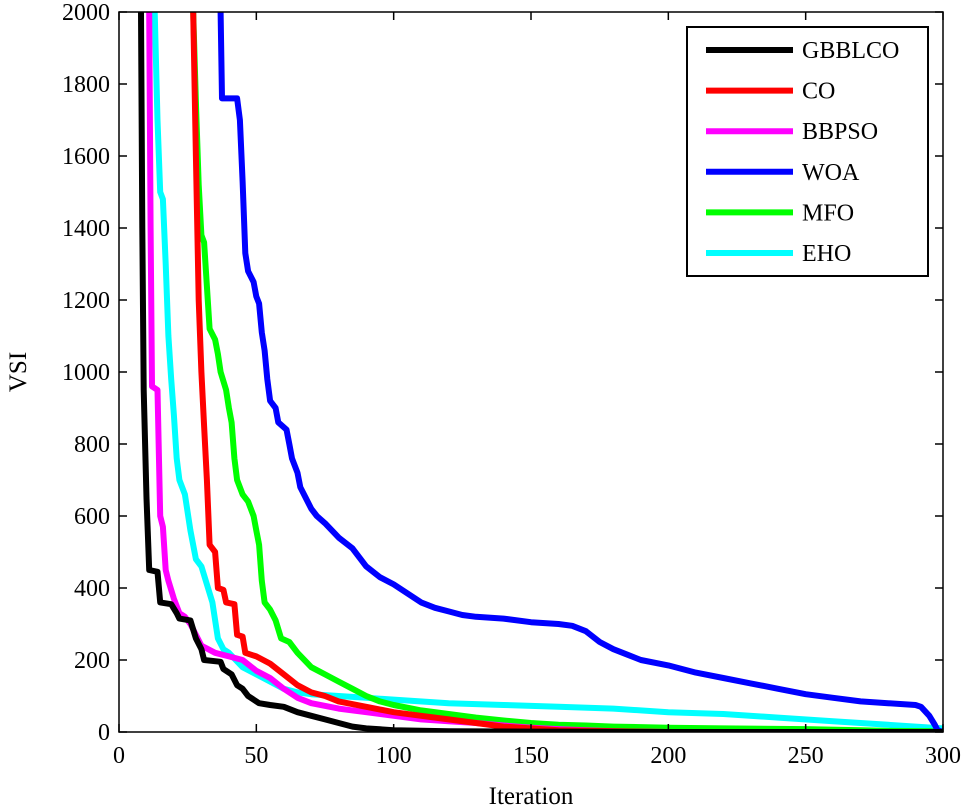 The image size is (969, 809). I want to click on legend-box, so click(807, 151).